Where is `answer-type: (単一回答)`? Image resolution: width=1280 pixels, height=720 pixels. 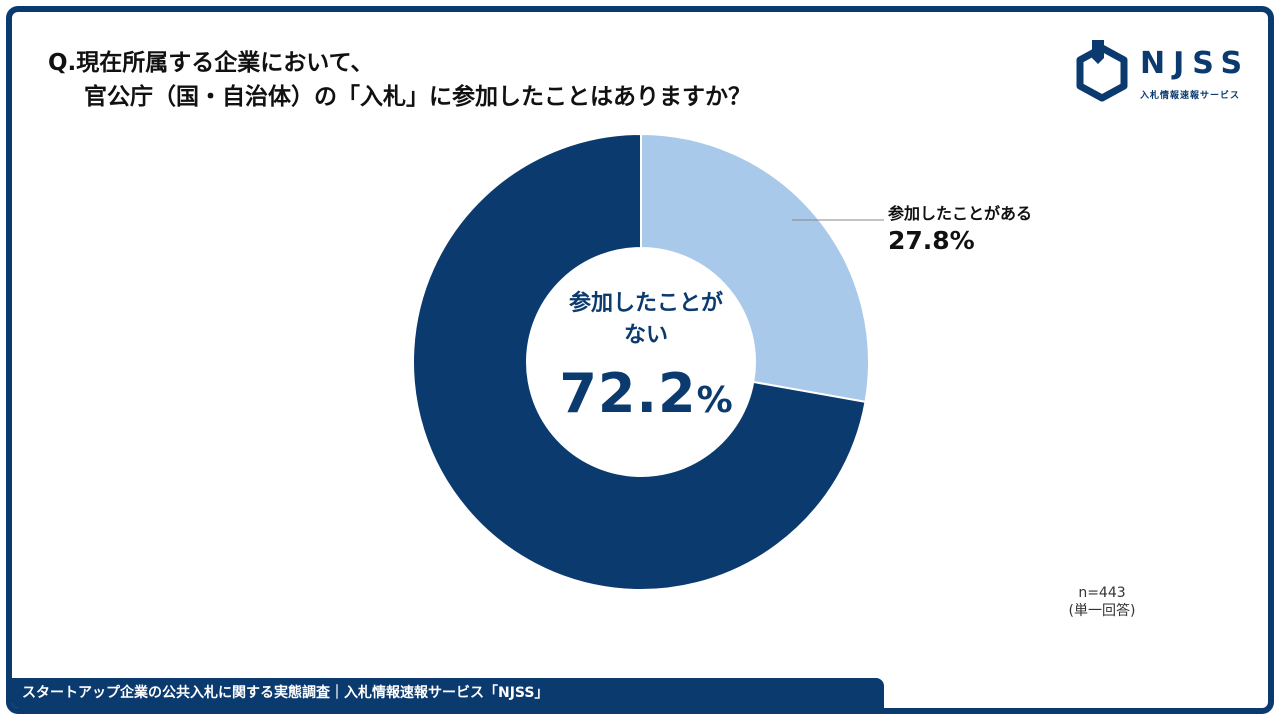 answer-type: (単一回答) is located at coordinates (1102, 611).